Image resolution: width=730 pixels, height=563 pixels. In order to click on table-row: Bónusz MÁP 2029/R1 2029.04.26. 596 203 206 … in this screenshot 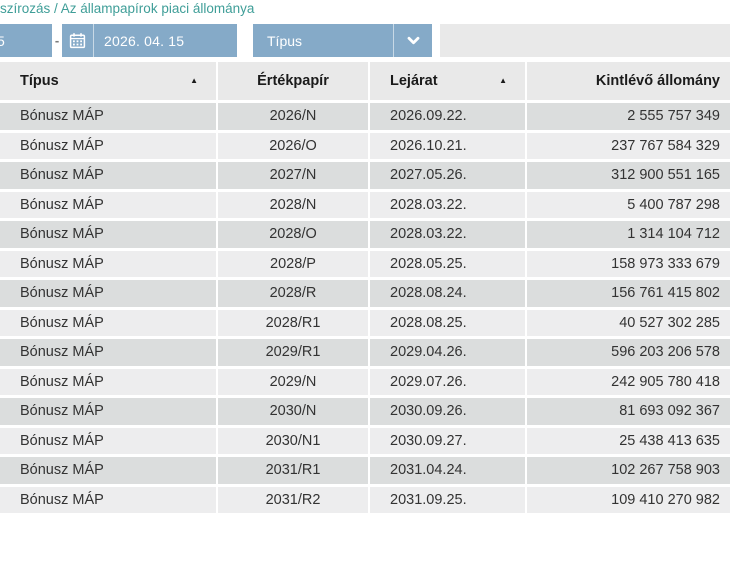, I will do `click(365, 351)`.